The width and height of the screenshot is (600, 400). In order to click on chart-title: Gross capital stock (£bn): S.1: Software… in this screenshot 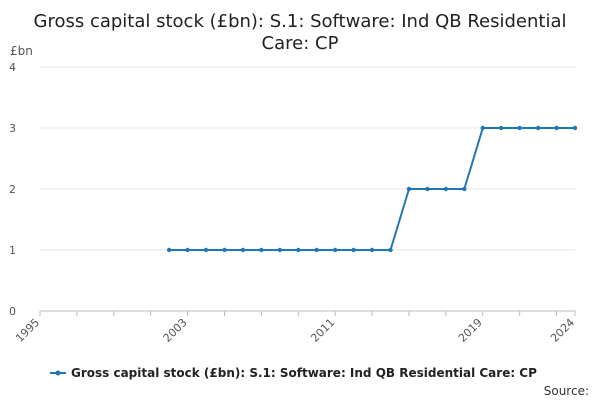, I will do `click(300, 32)`.